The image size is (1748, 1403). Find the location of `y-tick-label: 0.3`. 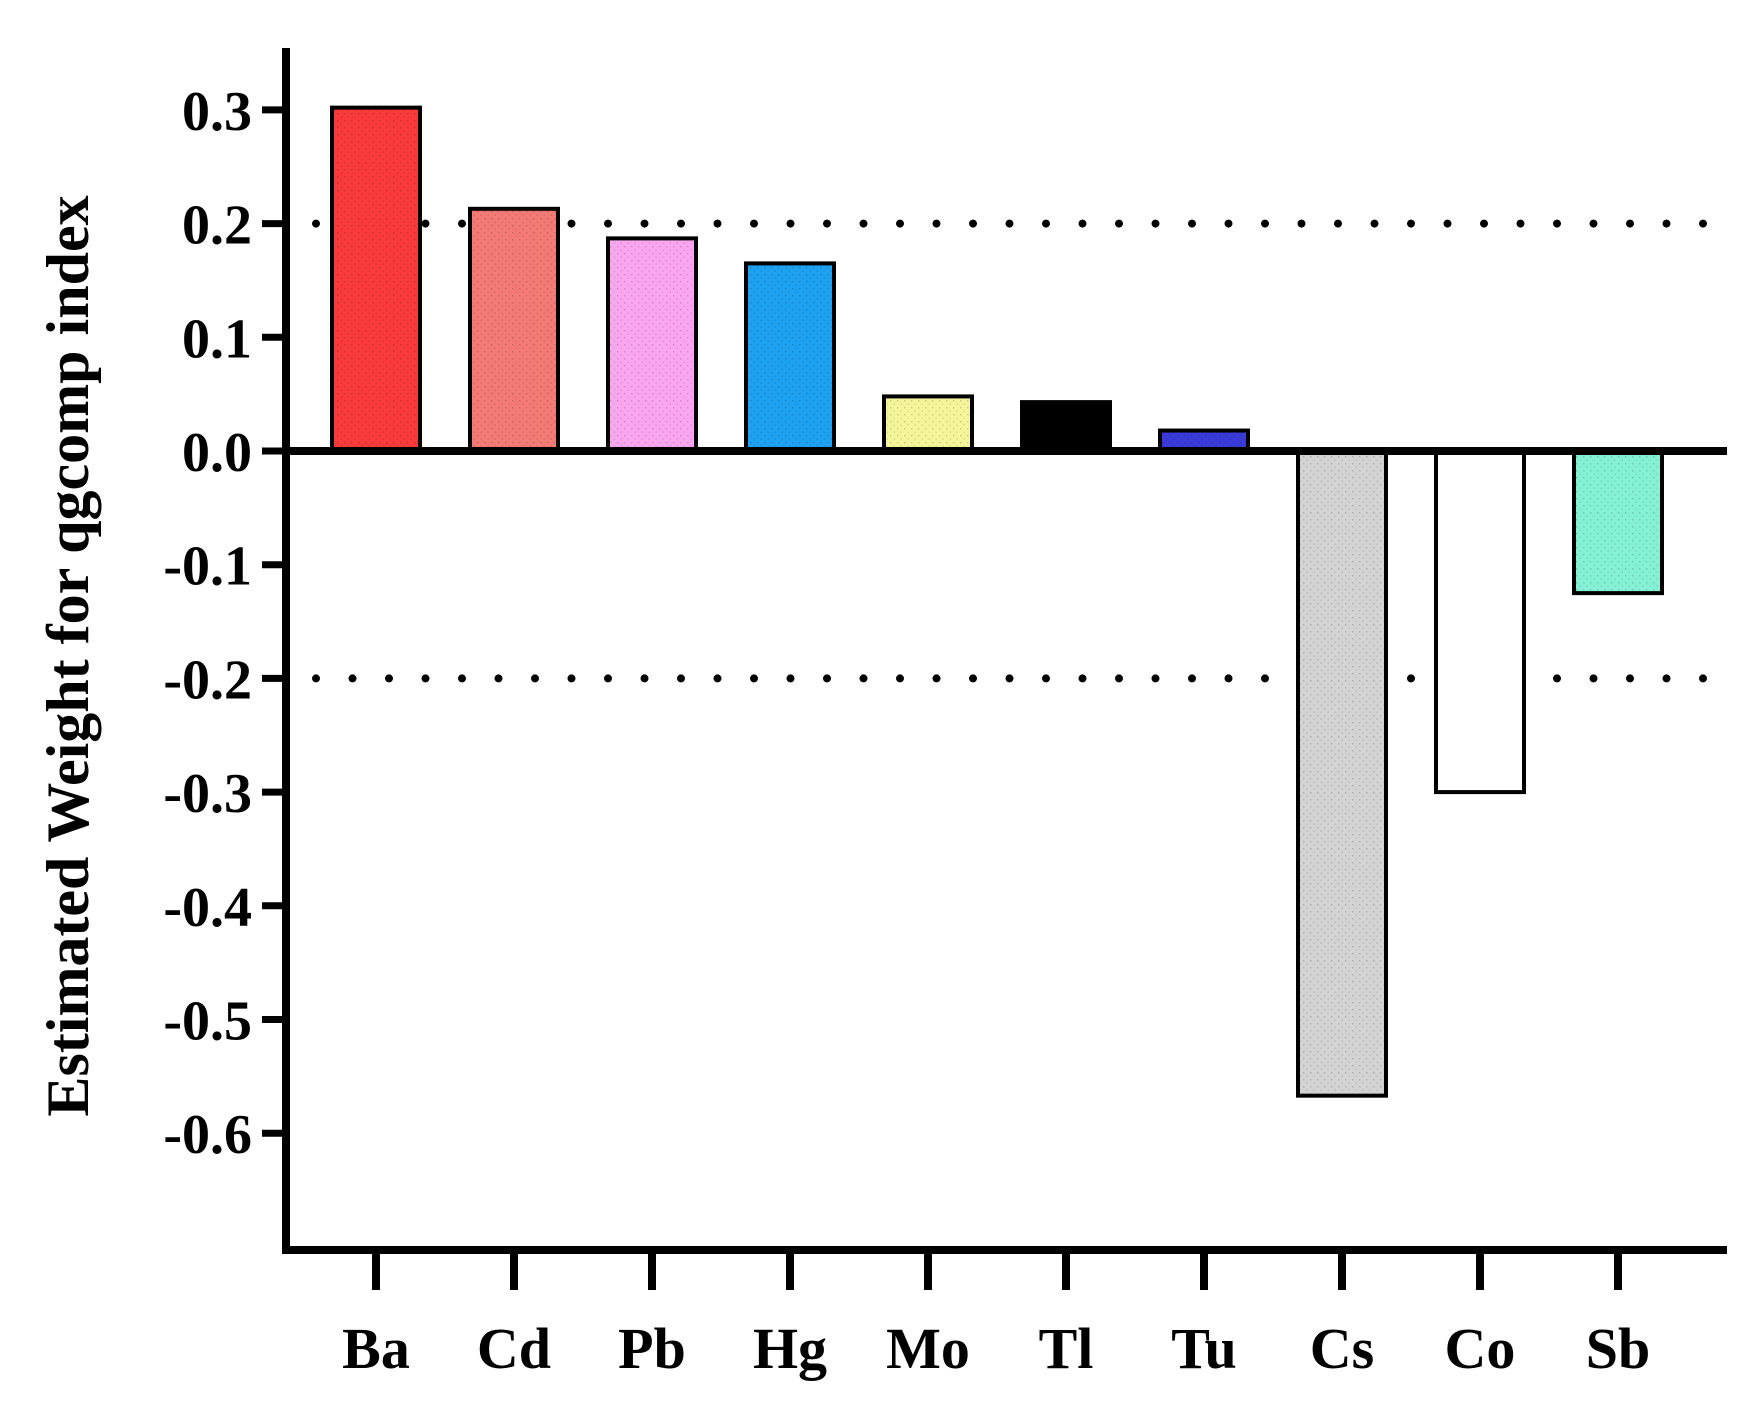

y-tick-label: 0.3 is located at coordinates (217, 112).